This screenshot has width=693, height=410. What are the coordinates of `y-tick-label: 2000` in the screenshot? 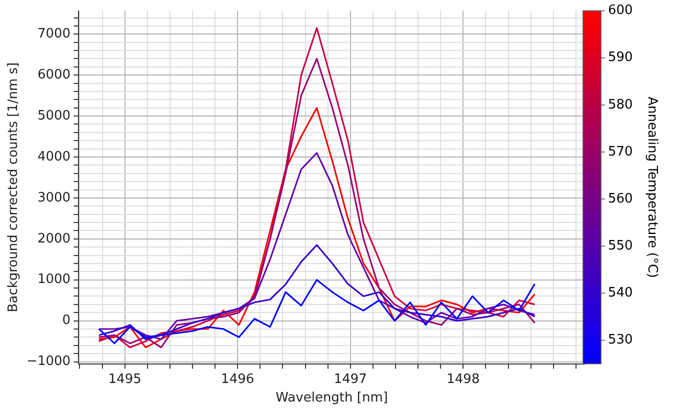 It's located at (54, 238).